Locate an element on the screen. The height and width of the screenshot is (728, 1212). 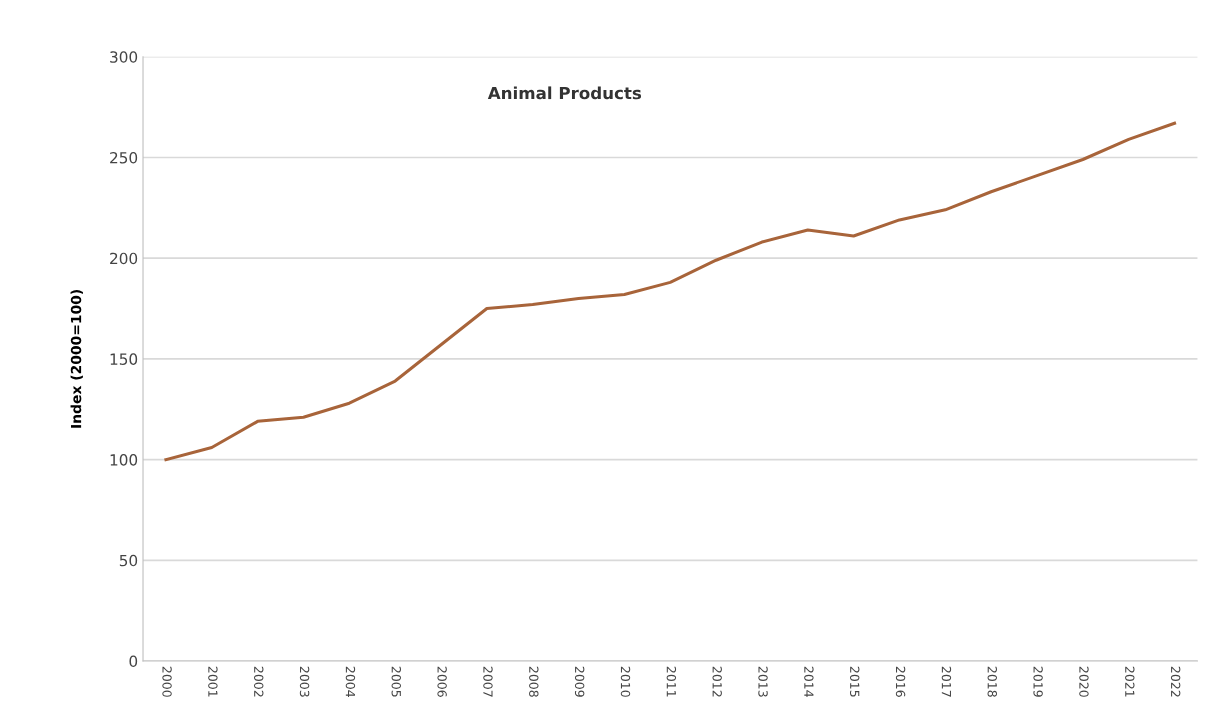
x-tick-label: 2011 is located at coordinates (671, 681).